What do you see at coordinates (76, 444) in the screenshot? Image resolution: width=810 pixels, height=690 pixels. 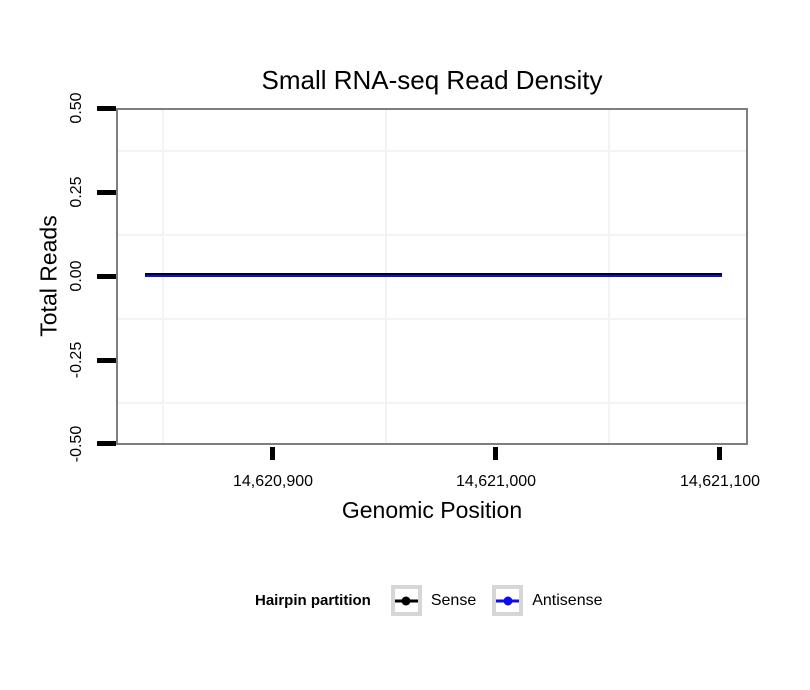 I see `y-axis-tick-label: -0.50` at bounding box center [76, 444].